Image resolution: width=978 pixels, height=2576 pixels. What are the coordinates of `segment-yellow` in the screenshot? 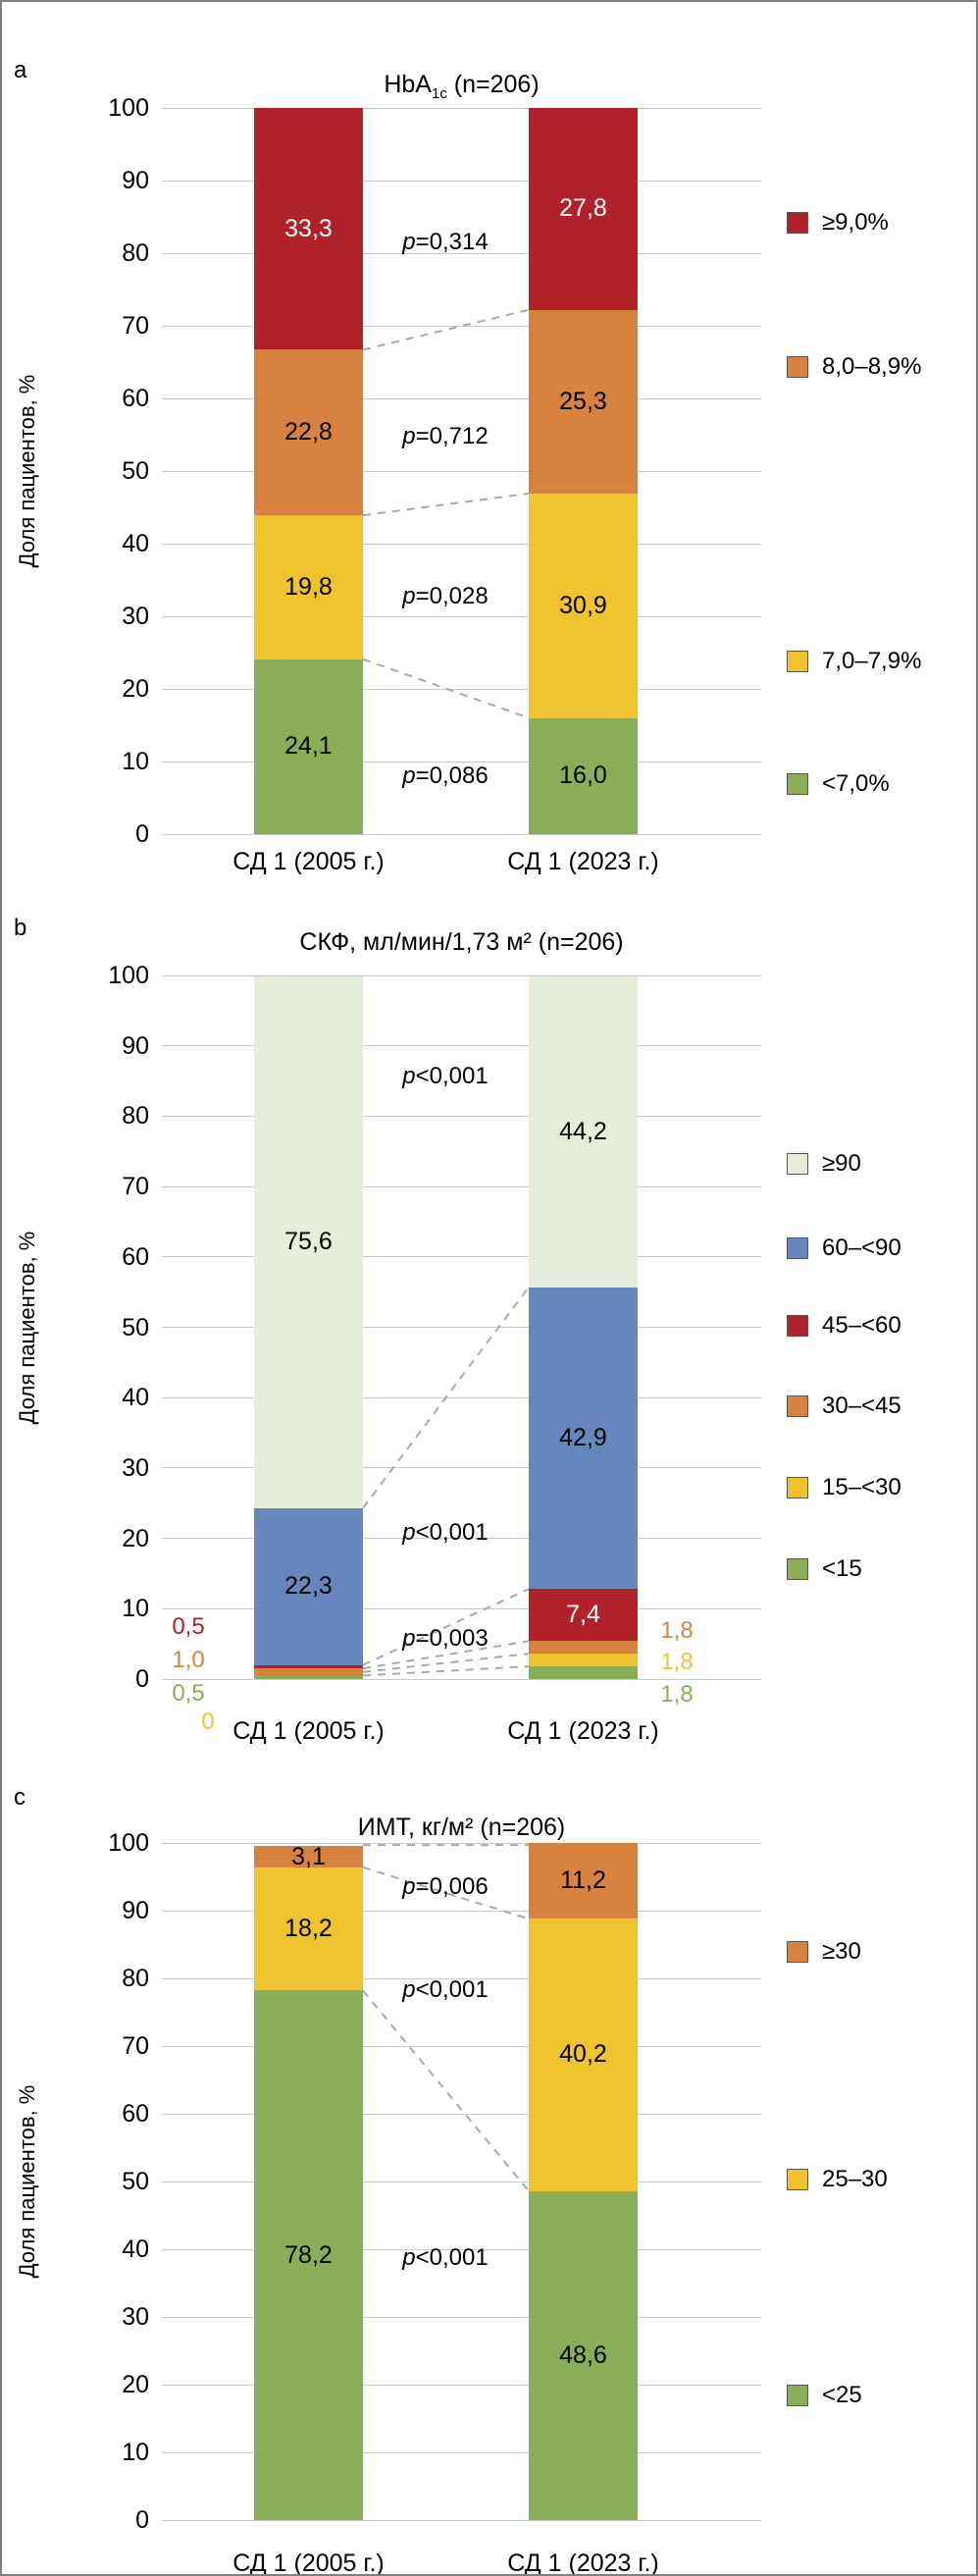 It's located at (583, 1660).